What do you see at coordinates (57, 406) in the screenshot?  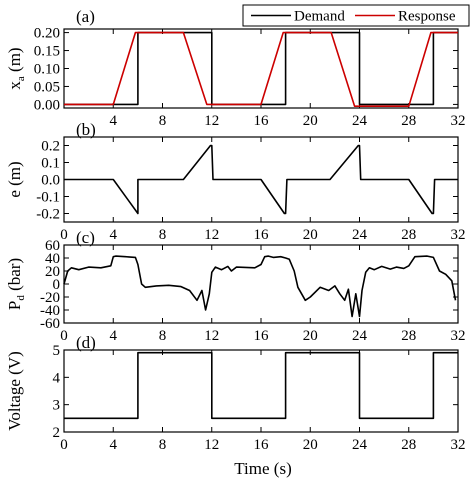 I see `y-tick-label: 3` at bounding box center [57, 406].